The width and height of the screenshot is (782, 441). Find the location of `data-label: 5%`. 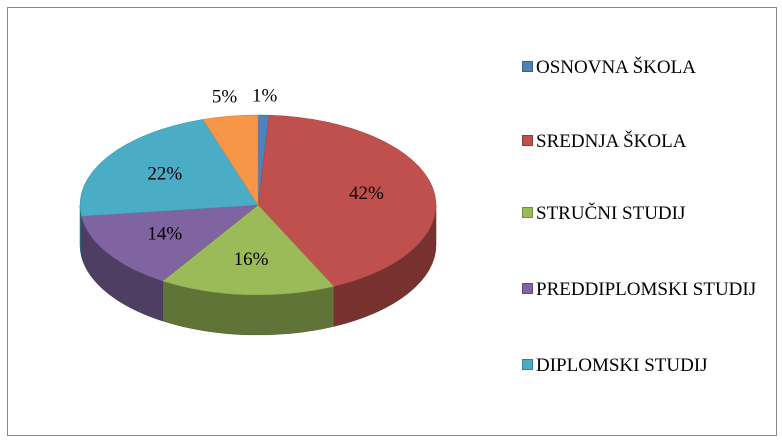

data-label: 5% is located at coordinates (225, 97).